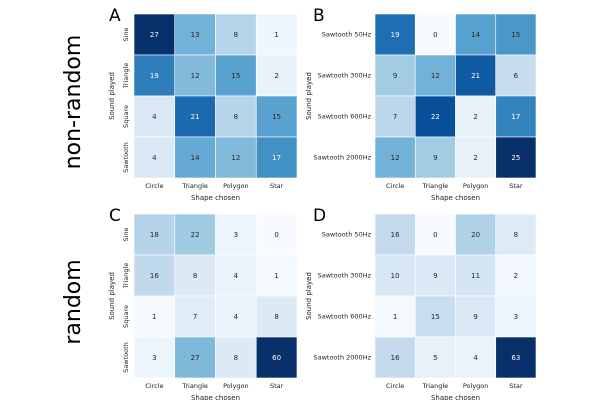 Image resolution: width=600 pixels, height=400 pixels. Describe the element at coordinates (476, 386) in the screenshot. I see `x-tick-label: Polygon` at that location.